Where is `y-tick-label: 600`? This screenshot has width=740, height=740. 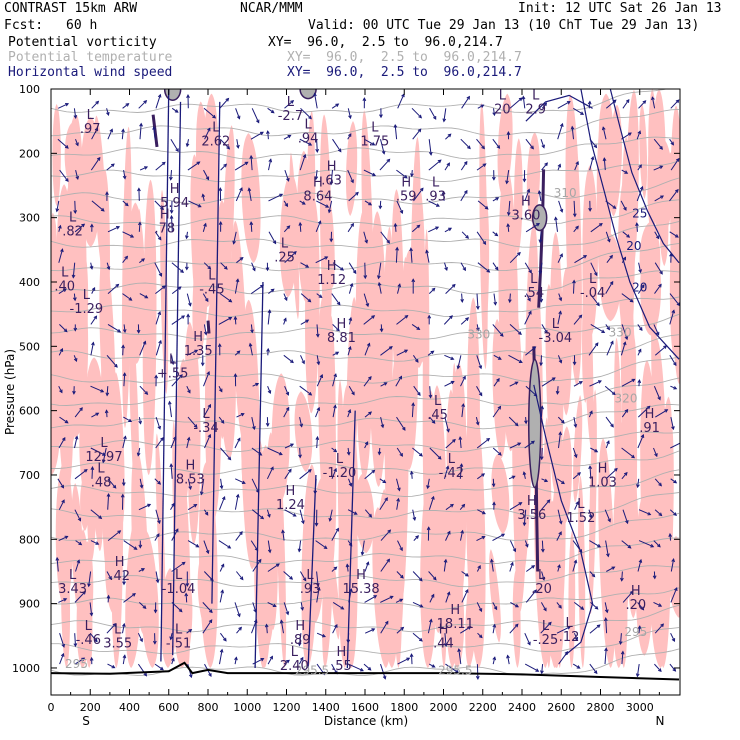 y-tick-label: 600 is located at coordinates (29, 411).